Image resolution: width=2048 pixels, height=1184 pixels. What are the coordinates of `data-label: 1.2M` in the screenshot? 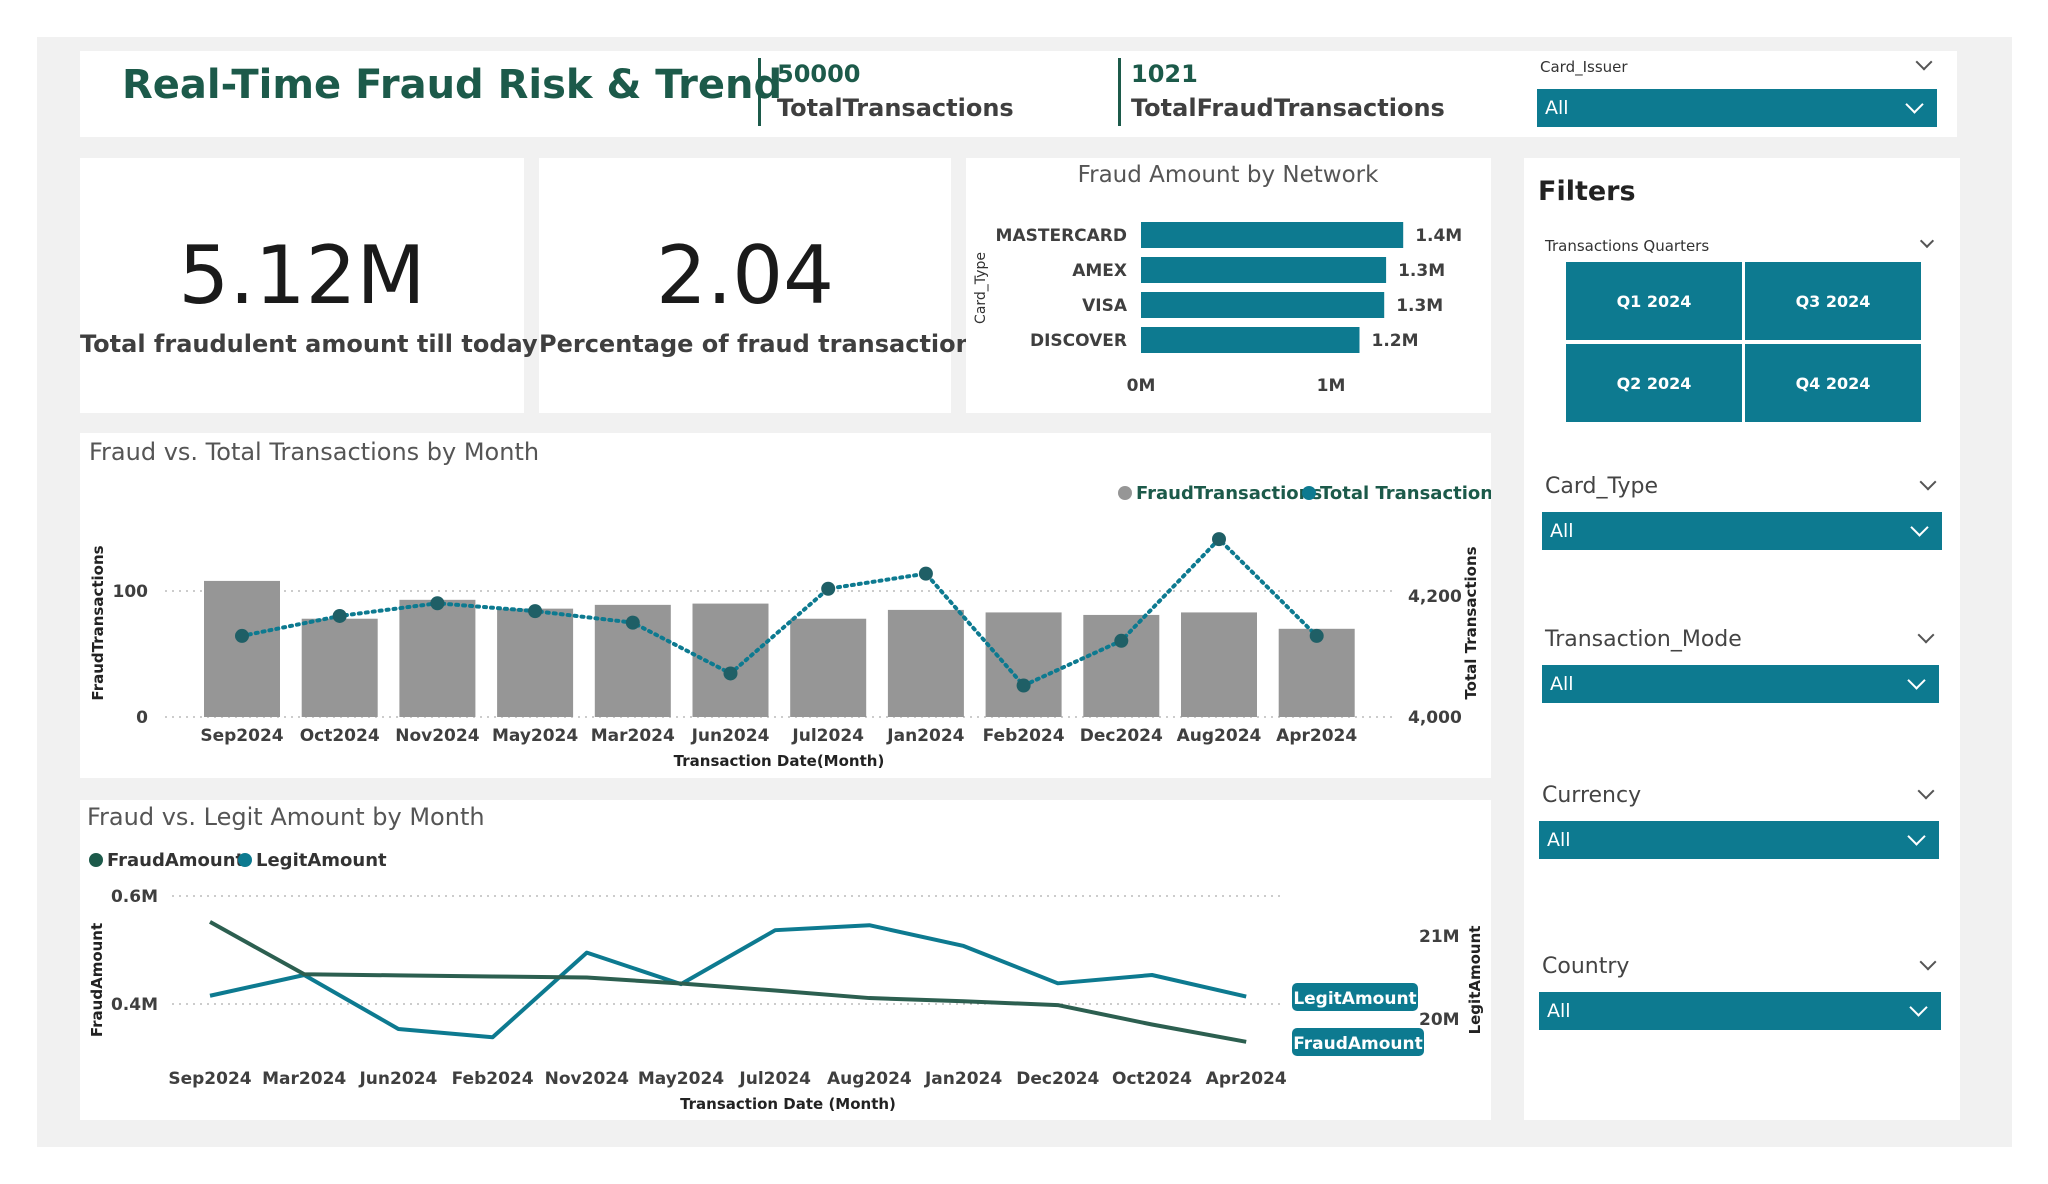 It's located at (1395, 341).